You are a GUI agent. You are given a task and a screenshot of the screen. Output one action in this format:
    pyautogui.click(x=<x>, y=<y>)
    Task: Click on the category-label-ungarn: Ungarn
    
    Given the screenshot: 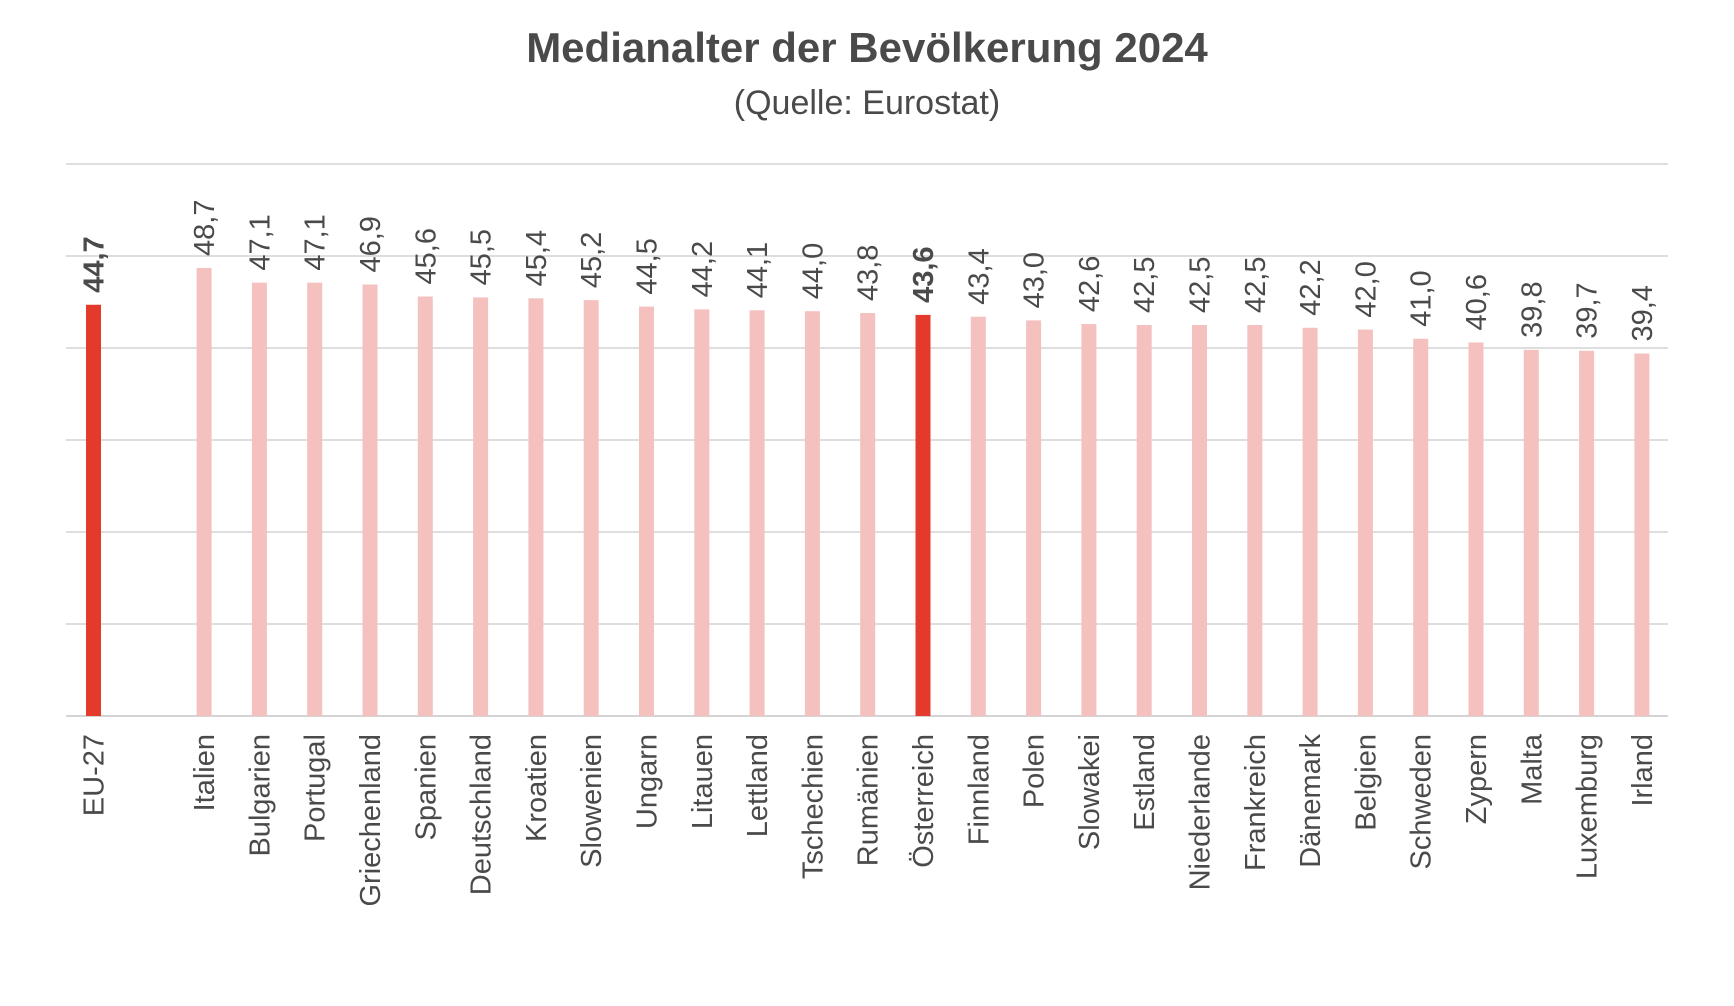 What is the action you would take?
    pyautogui.click(x=648, y=781)
    